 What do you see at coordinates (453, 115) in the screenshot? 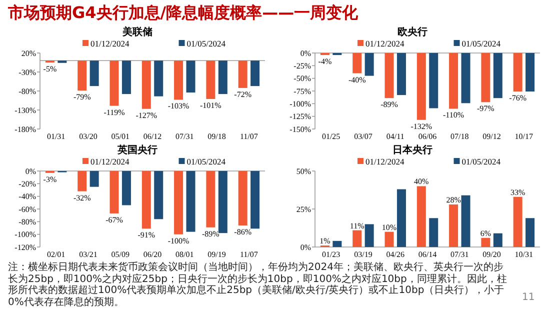
I see `data-label: -110%` at bounding box center [453, 115].